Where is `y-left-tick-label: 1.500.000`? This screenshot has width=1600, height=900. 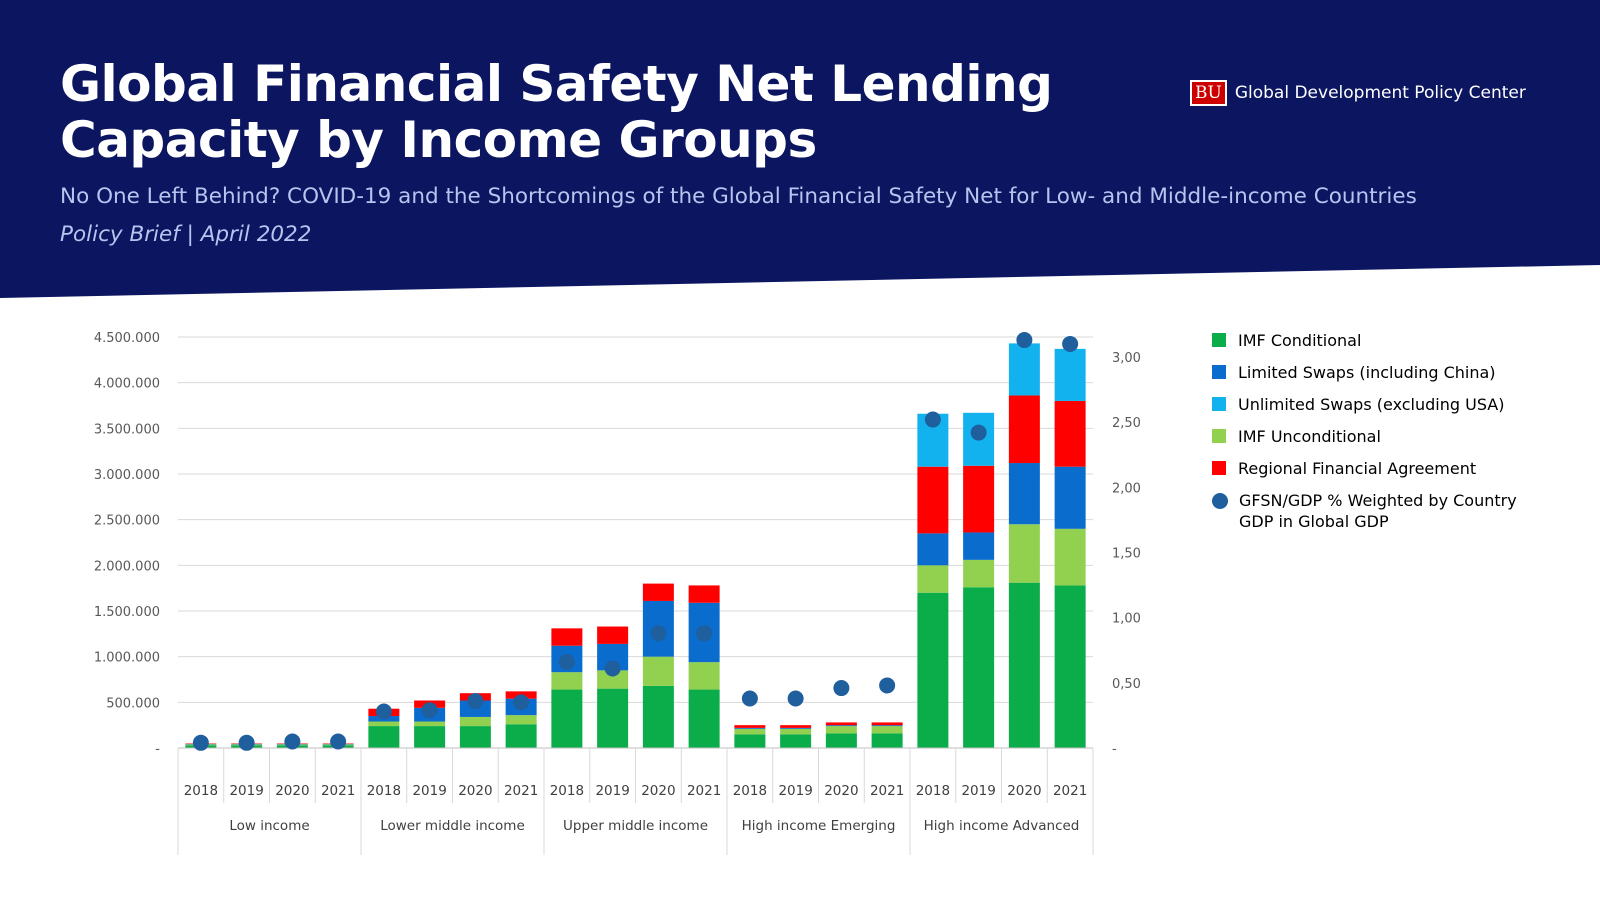 y-left-tick-label: 1.500.000 is located at coordinates (127, 612).